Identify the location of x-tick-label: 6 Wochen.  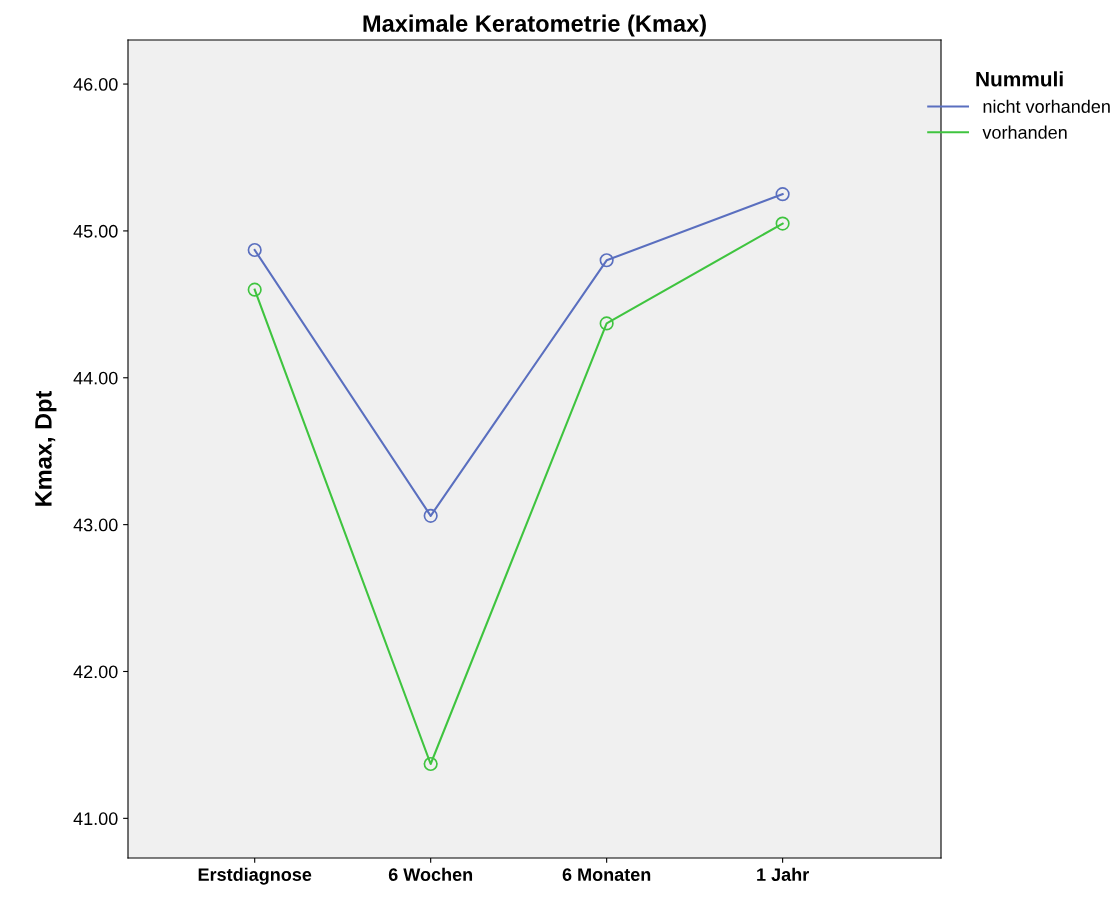
(430, 874).